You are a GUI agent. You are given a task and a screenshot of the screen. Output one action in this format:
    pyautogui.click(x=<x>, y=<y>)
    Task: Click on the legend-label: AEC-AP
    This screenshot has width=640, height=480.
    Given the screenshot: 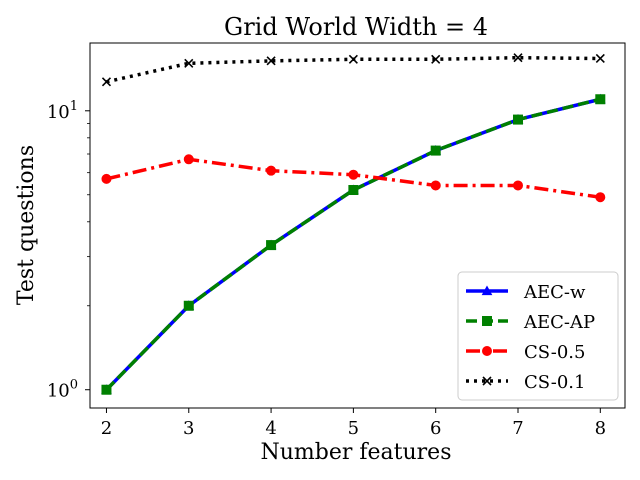 What is the action you would take?
    pyautogui.click(x=559, y=322)
    